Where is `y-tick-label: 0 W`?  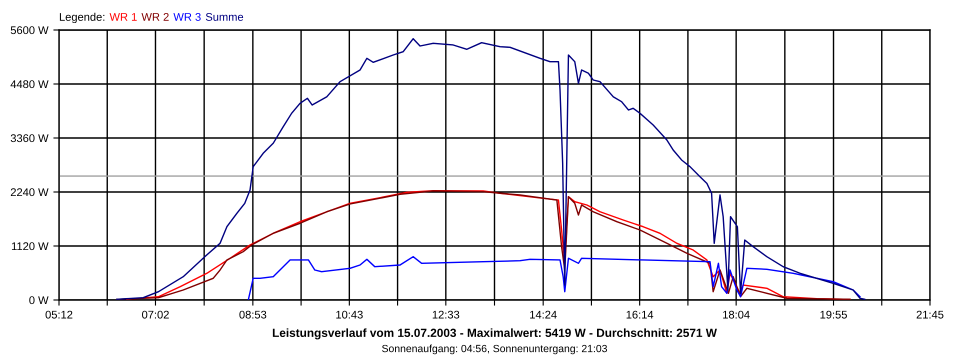
y-tick-label: 0 W is located at coordinates (39, 300).